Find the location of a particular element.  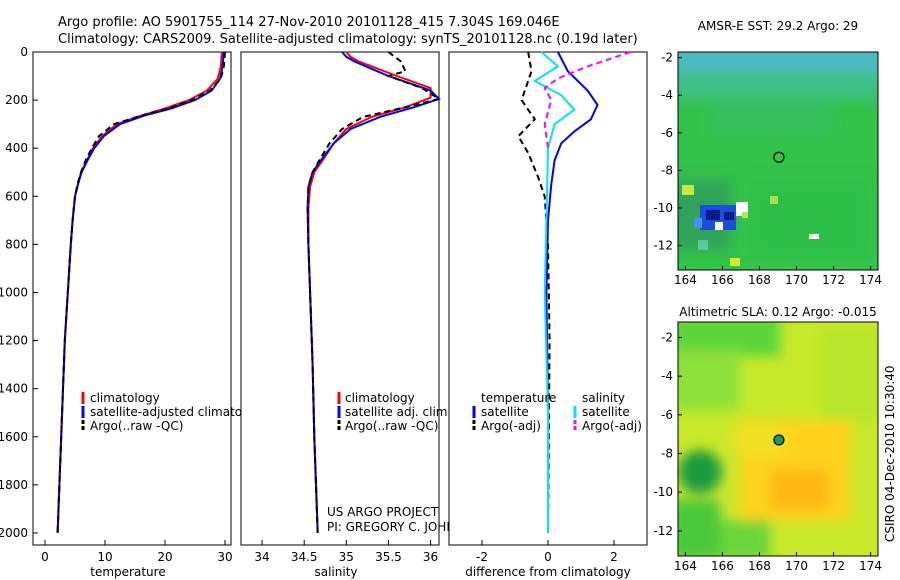

pi-credit: PI: GREGORY C. JOHNSON is located at coordinates (404, 527).